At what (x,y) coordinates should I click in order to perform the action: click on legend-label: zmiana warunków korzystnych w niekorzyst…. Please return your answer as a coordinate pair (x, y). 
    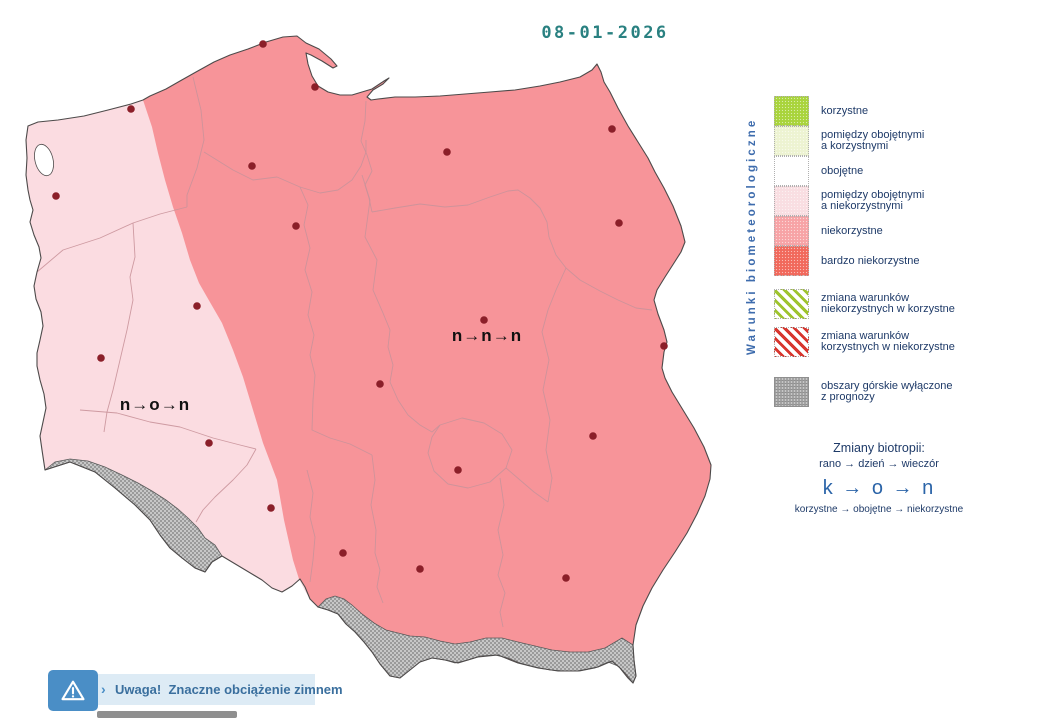
    Looking at the image, I should click on (888, 341).